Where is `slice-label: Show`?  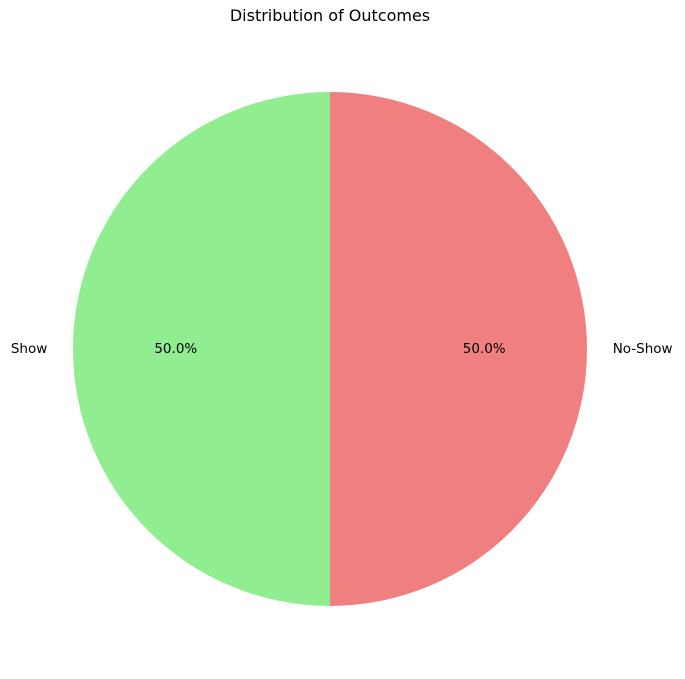
slice-label: Show is located at coordinates (29, 349).